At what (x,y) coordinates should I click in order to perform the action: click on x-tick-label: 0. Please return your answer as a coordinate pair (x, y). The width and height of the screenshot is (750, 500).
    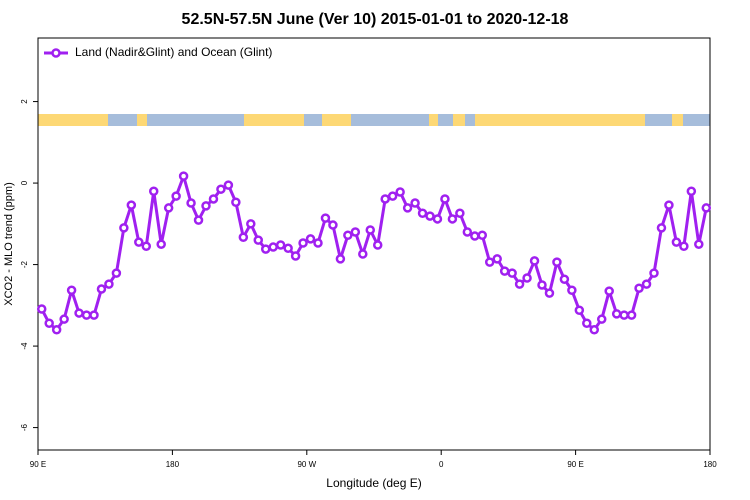
    Looking at the image, I should click on (441, 464).